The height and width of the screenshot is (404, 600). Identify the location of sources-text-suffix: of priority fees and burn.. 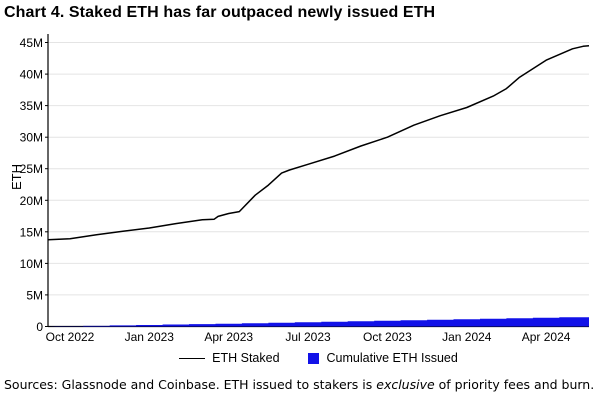
(514, 384).